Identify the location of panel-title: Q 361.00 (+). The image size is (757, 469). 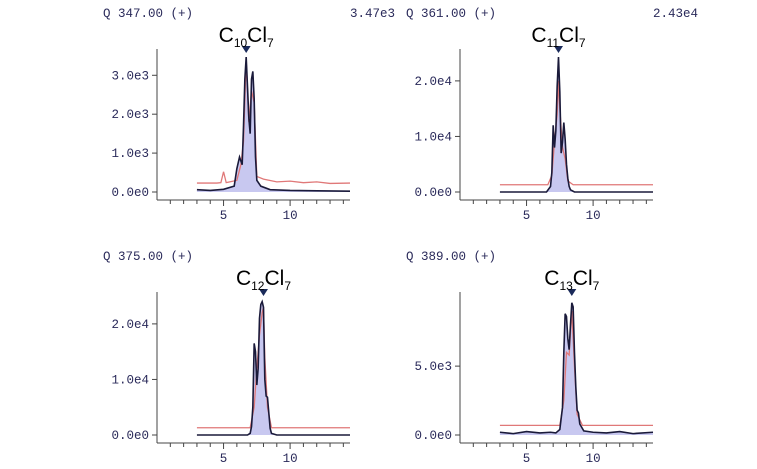
(451, 14).